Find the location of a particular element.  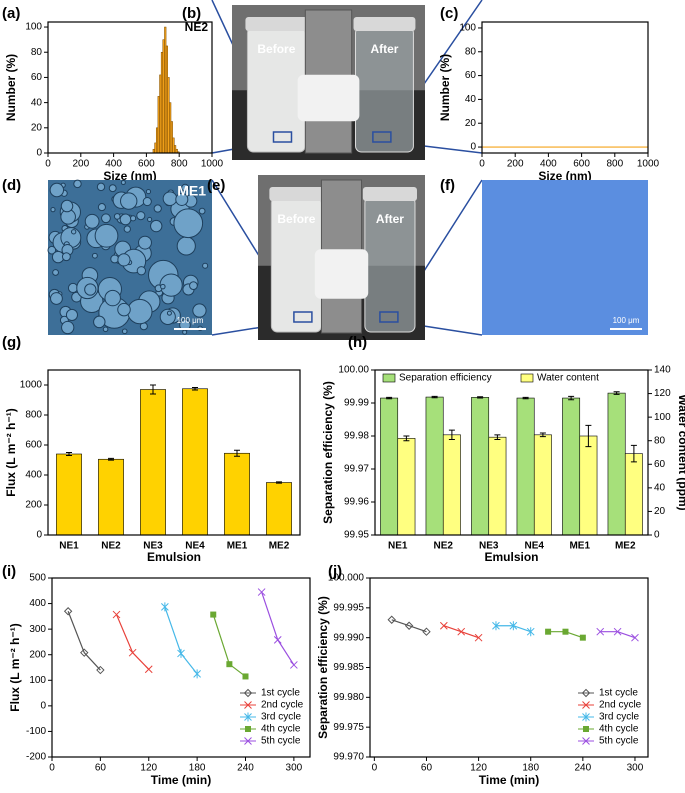

x-tick-label: 1000 is located at coordinates (648, 164).